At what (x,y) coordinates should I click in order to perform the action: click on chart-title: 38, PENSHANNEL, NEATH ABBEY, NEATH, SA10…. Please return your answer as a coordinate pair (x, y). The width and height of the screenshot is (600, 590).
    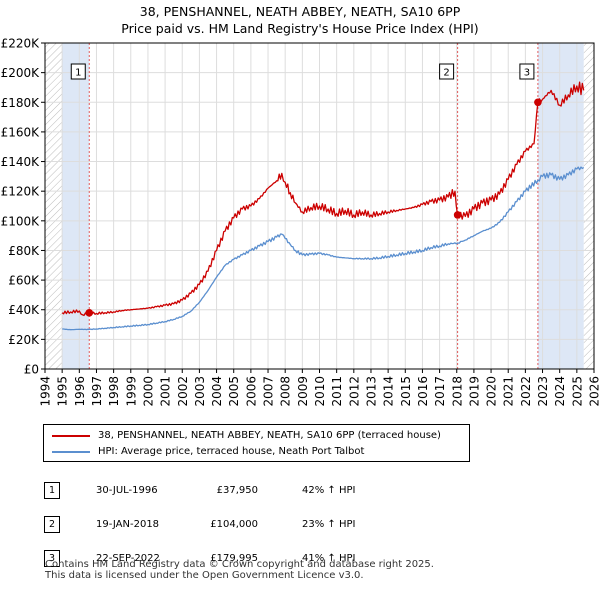
    Looking at the image, I should click on (300, 20).